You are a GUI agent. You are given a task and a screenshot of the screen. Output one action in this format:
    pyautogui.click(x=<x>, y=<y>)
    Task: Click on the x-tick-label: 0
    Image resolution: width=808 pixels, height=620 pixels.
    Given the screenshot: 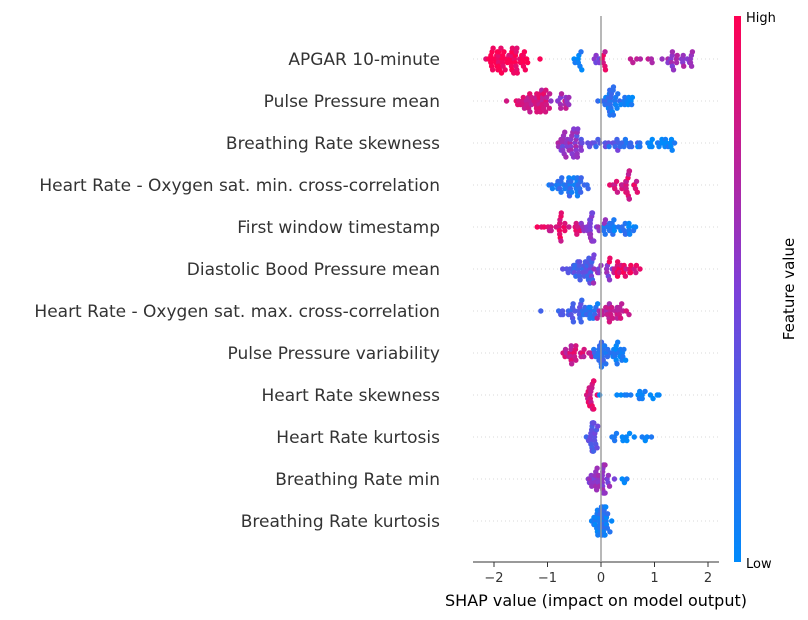 What is the action you would take?
    pyautogui.click(x=601, y=578)
    